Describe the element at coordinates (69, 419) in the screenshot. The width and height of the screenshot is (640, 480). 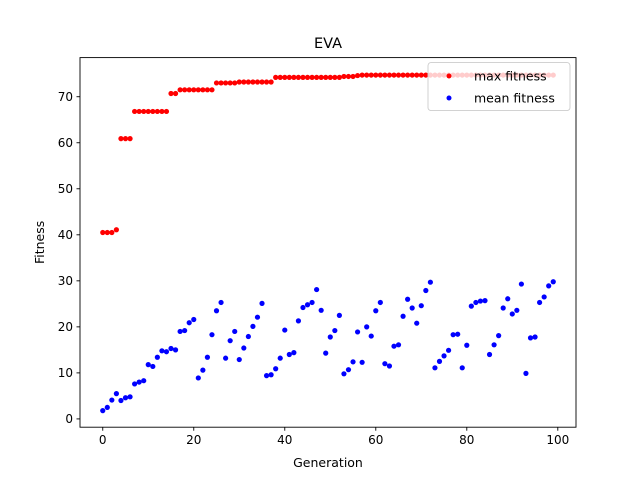
I see `y-tick-label: 0` at that location.